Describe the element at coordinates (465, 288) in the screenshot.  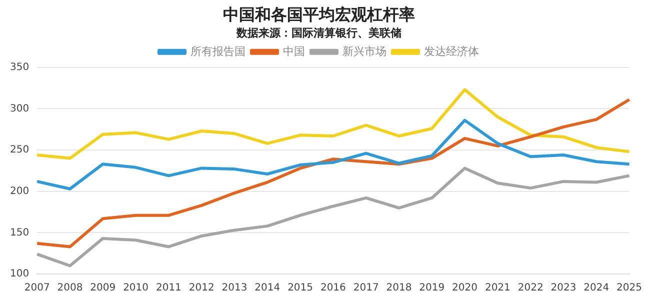
I see `x-tick-label: 2020` at that location.